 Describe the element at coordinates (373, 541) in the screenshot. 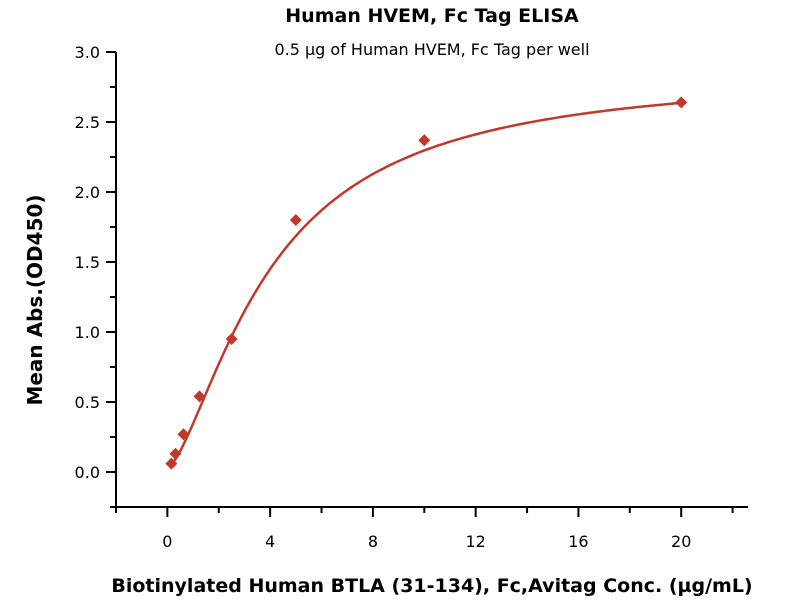

I see `x-tick-label: 8` at that location.